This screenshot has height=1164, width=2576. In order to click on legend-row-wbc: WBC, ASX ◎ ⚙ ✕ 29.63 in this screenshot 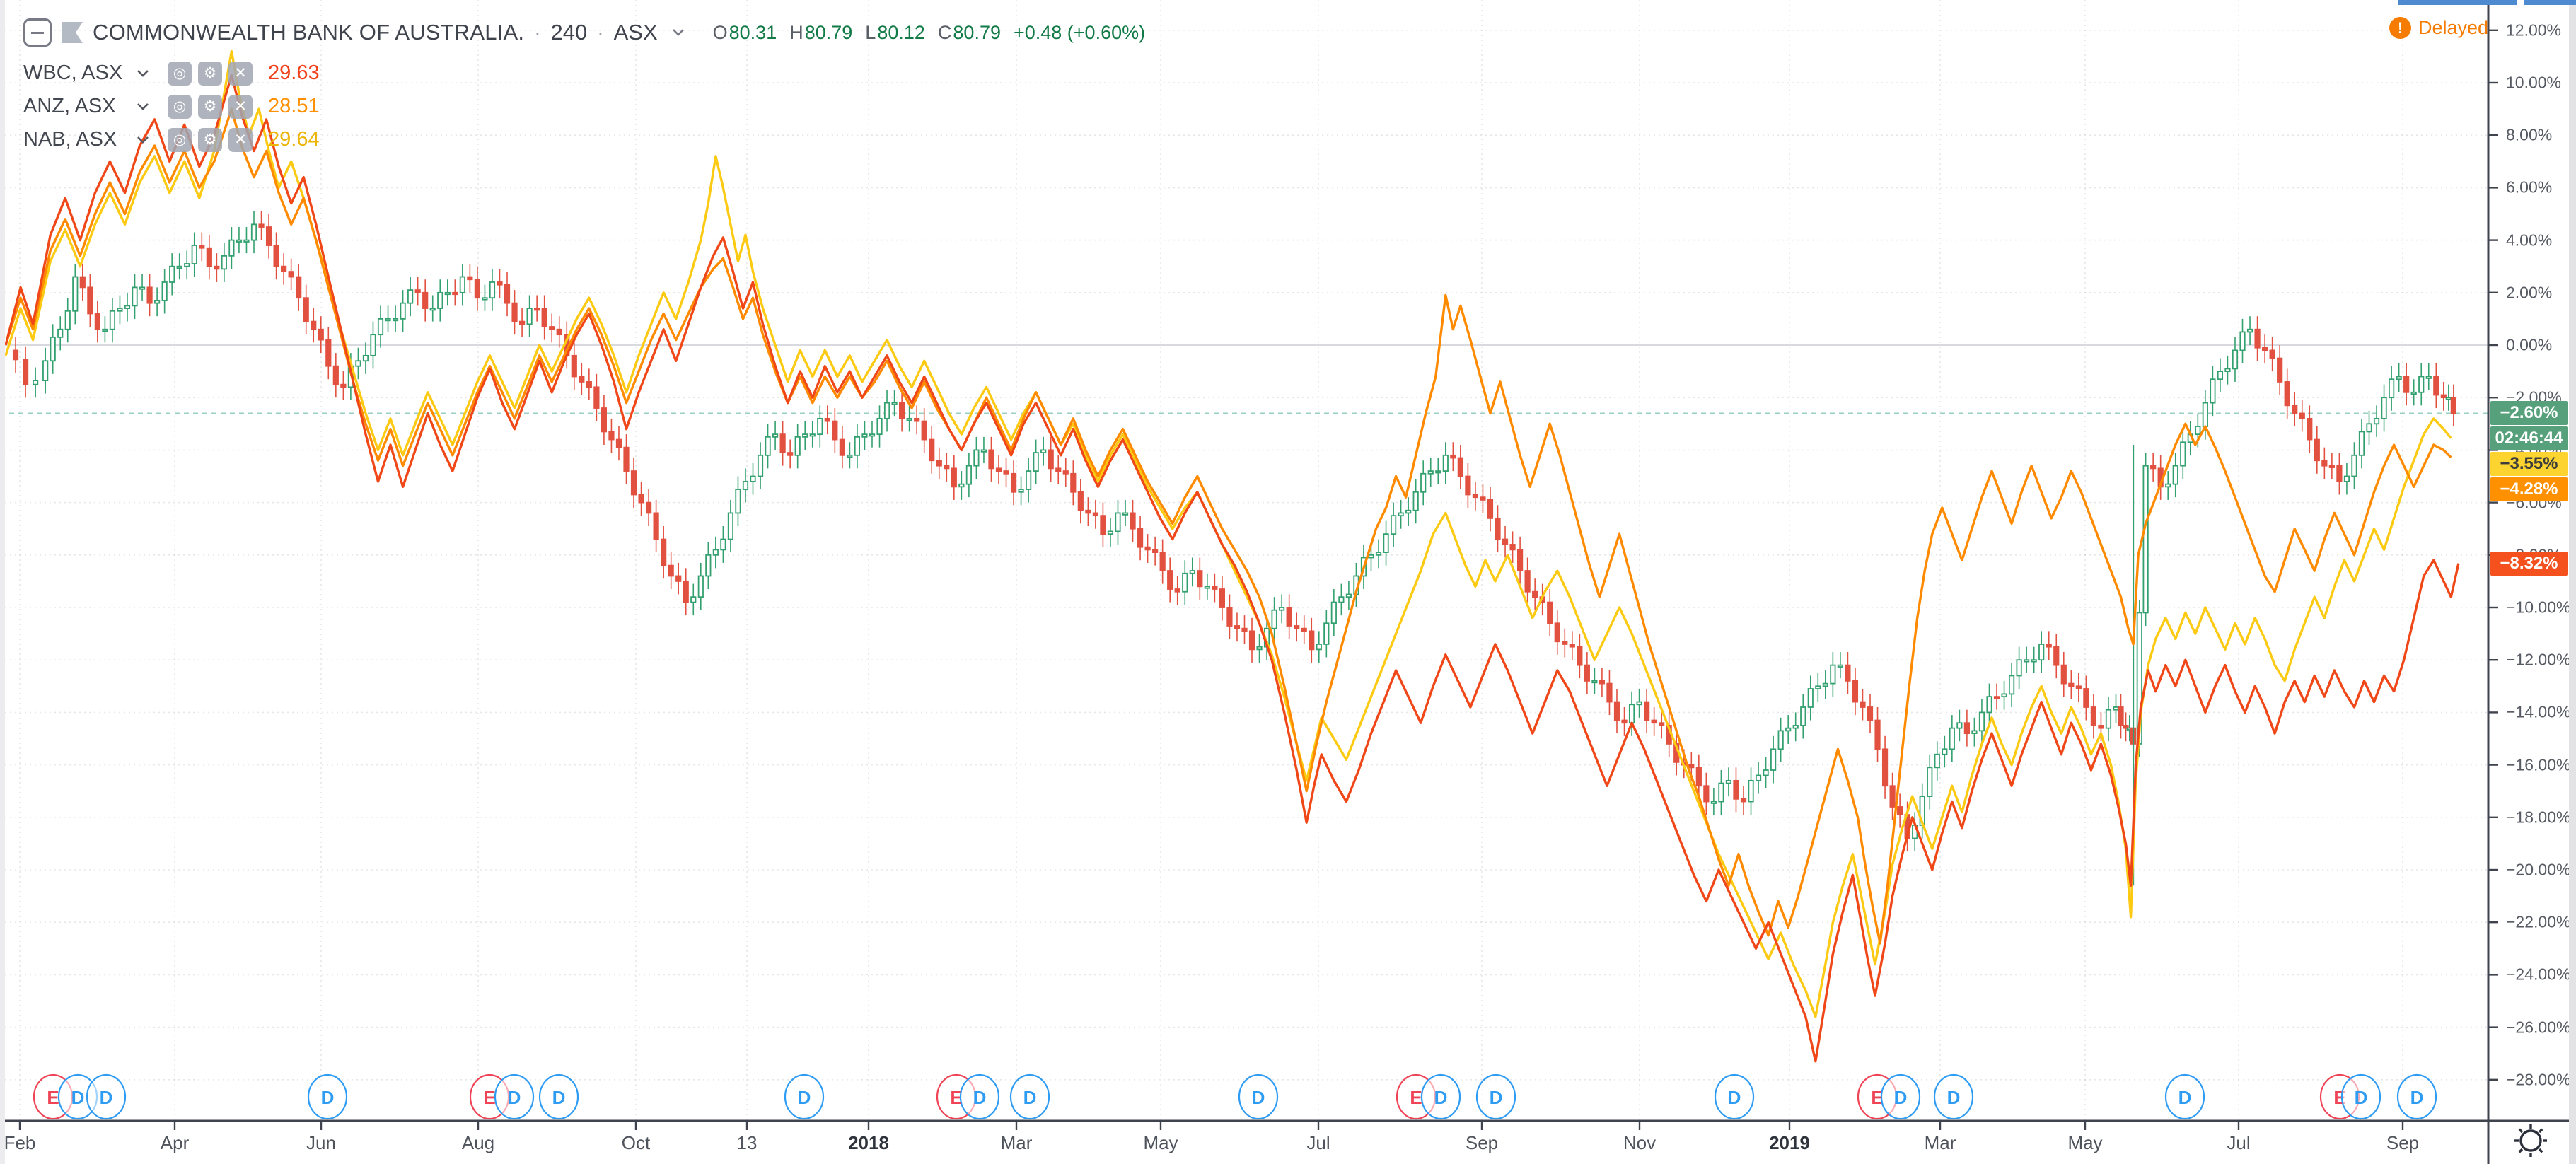, I will do `click(171, 74)`.